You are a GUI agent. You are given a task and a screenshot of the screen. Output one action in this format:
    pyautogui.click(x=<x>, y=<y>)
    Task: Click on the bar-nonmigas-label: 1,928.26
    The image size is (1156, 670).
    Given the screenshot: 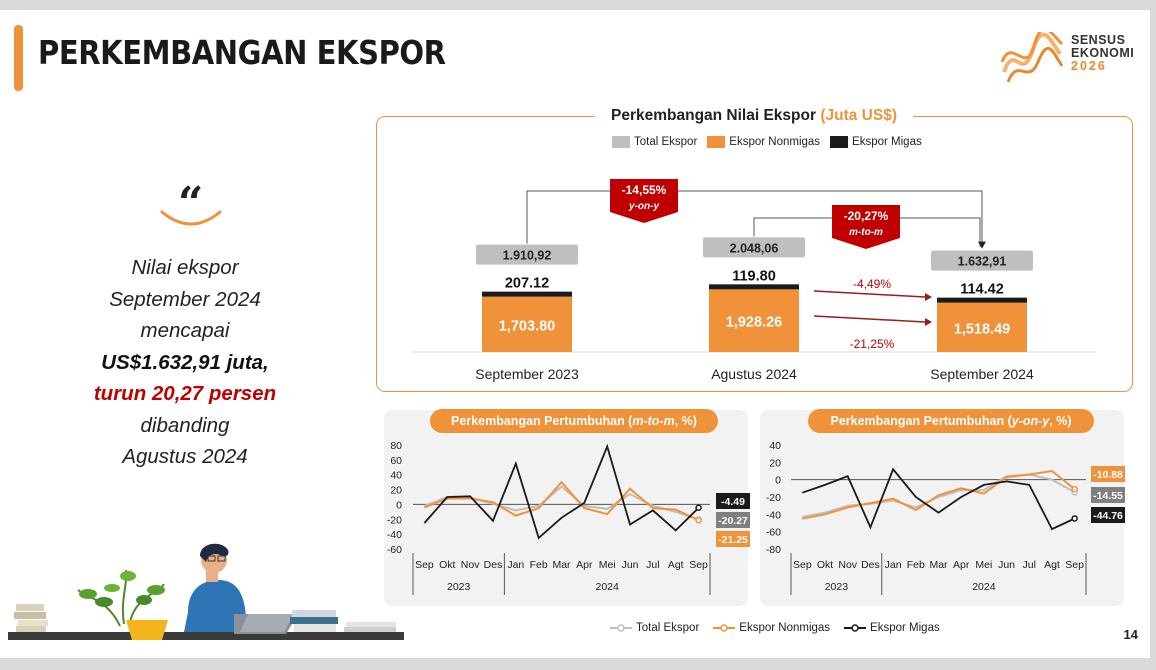 What is the action you would take?
    pyautogui.click(x=754, y=323)
    